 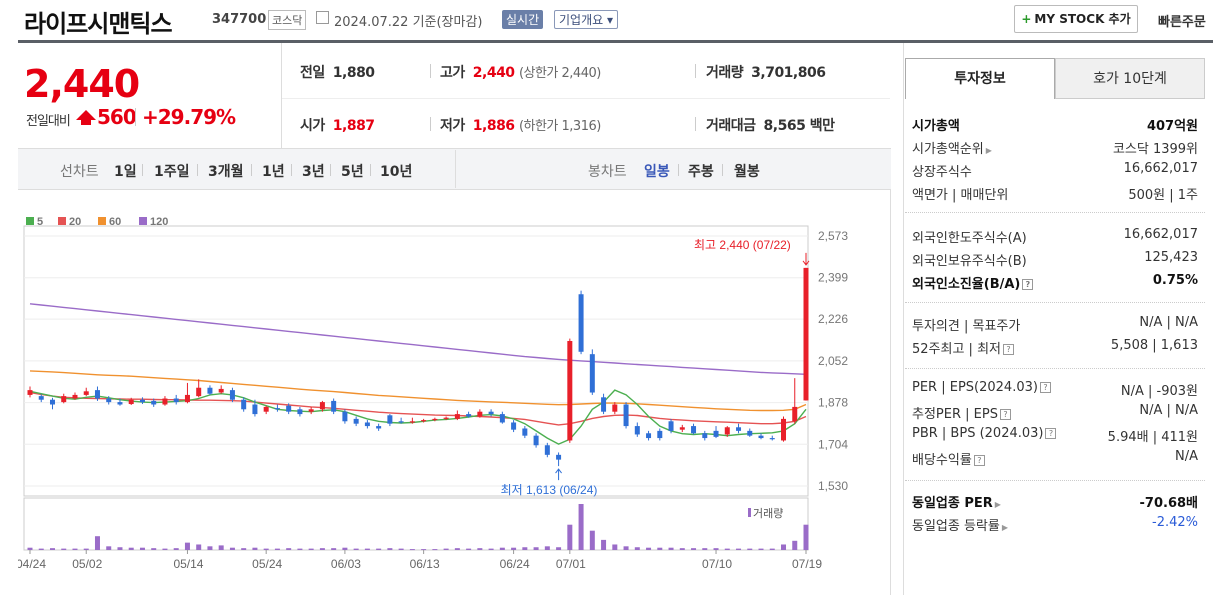 What do you see at coordinates (701, 172) in the screenshot?
I see `tab-weekly: 주봉` at bounding box center [701, 172].